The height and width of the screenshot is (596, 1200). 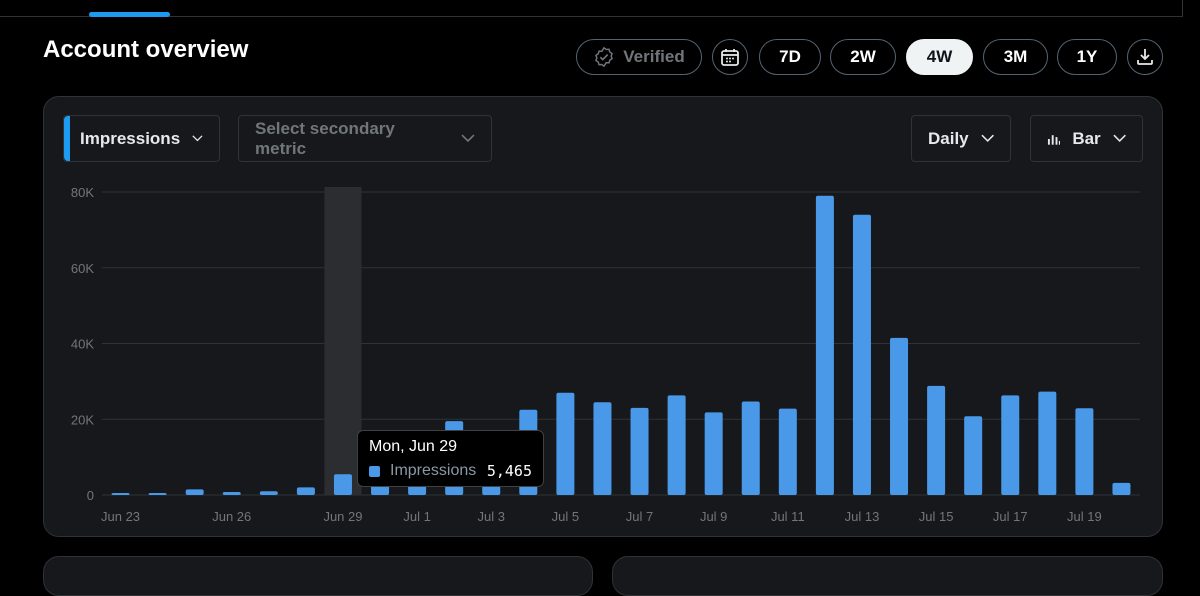 What do you see at coordinates (82, 419) in the screenshot?
I see `y-tick-label: 20K` at bounding box center [82, 419].